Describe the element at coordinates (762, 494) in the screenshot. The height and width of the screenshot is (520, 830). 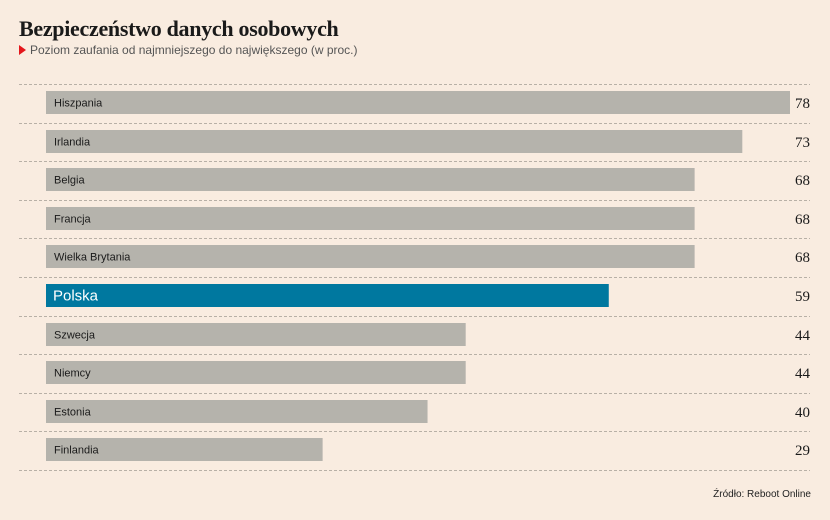
I see `source-note: Źródło: Reboot Online` at that location.